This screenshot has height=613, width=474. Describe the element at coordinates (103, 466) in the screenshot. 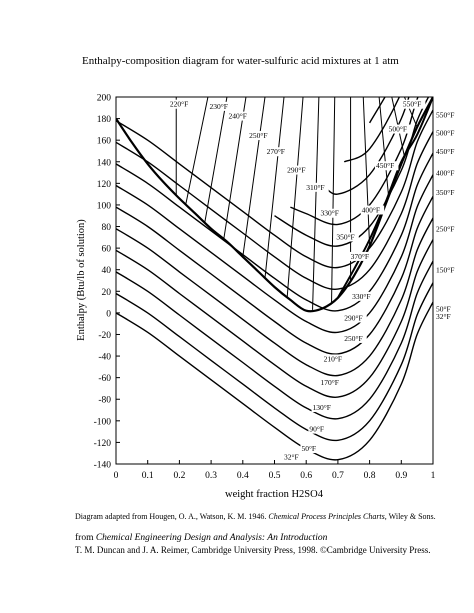

I see `y-tick-label: -140` at that location.